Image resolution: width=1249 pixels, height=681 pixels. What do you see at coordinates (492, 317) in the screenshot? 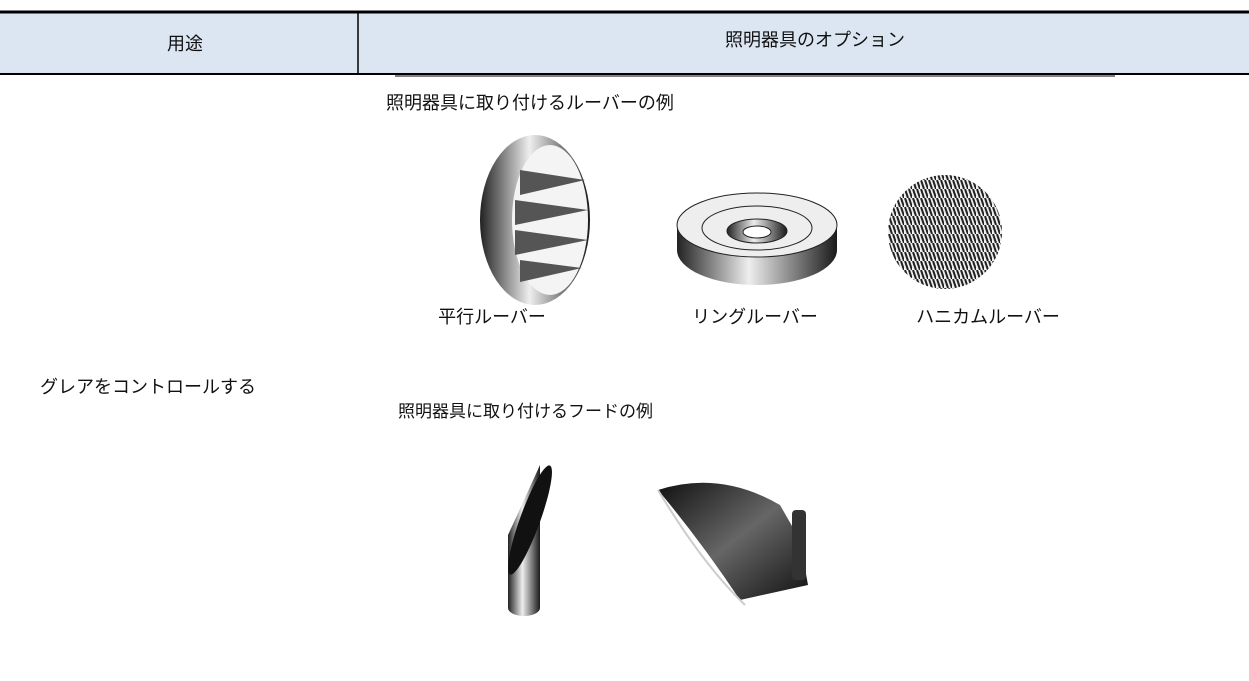
I see `louver-label: 平行ルーバー` at bounding box center [492, 317].